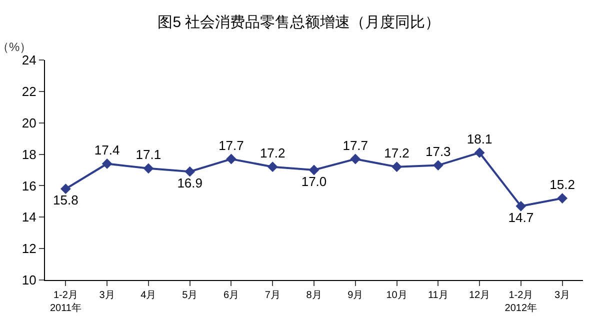 The width and height of the screenshot is (598, 325). What do you see at coordinates (356, 295) in the screenshot?
I see `x-tick-label: 9月` at bounding box center [356, 295].